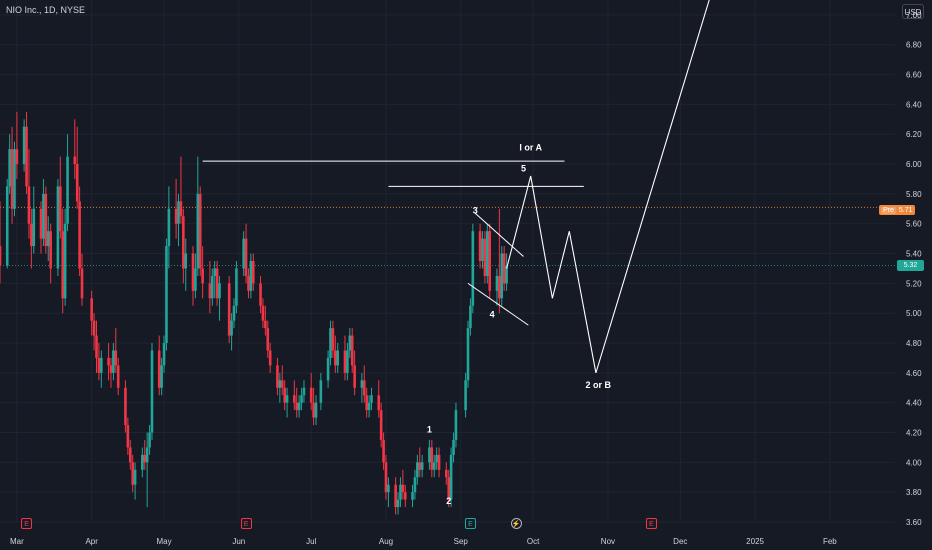  Describe the element at coordinates (448, 501) in the screenshot. I see `wave-label: 2` at that location.